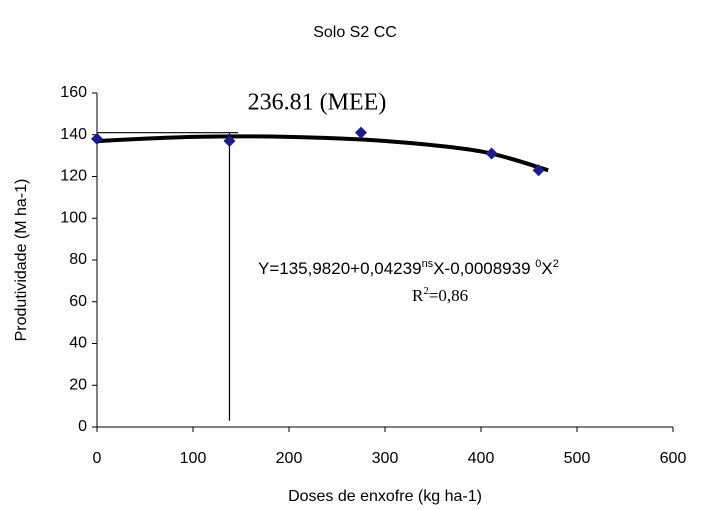  What do you see at coordinates (322, 153) in the screenshot?
I see `trendline` at bounding box center [322, 153].